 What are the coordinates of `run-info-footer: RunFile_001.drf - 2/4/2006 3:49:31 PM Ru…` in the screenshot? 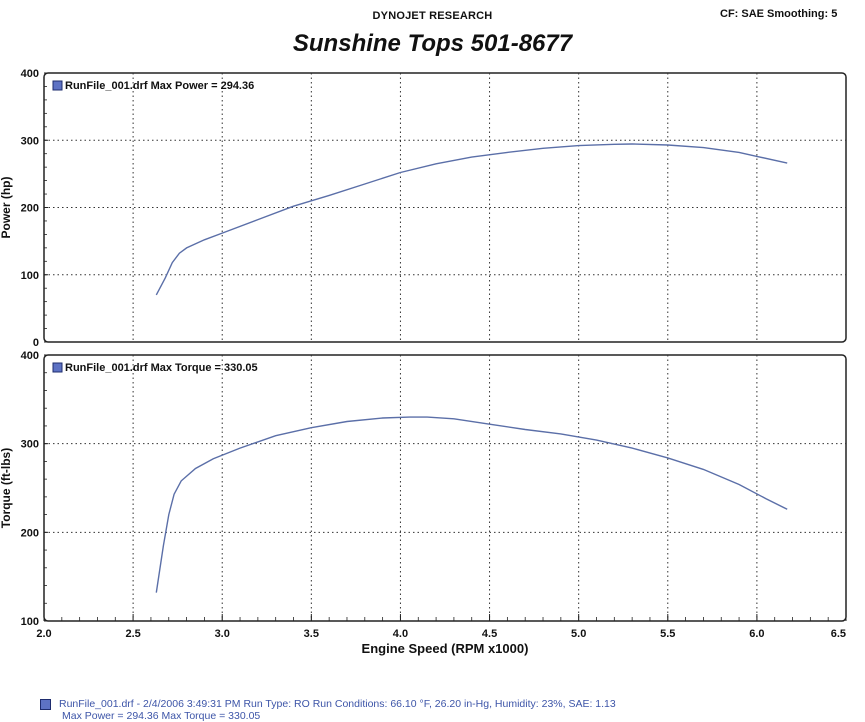 It's located at (450, 710).